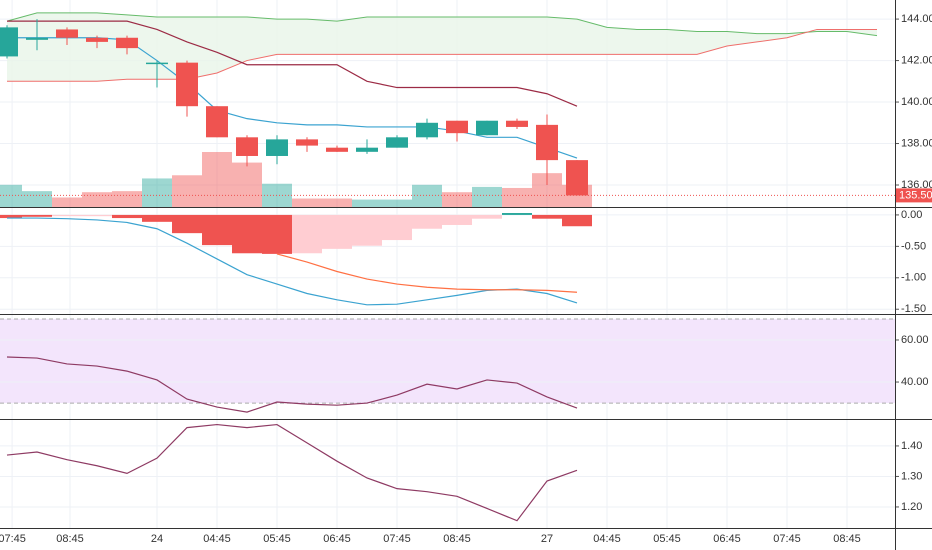 The image size is (932, 550). I want to click on cloud-fill, so click(442, 47).